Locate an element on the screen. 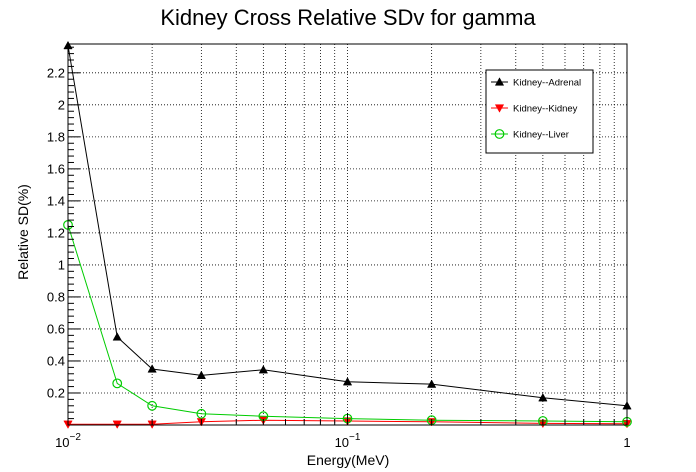 The width and height of the screenshot is (696, 472). chart-title: Kidney Cross Relative SDv for gamma is located at coordinates (348, 17).